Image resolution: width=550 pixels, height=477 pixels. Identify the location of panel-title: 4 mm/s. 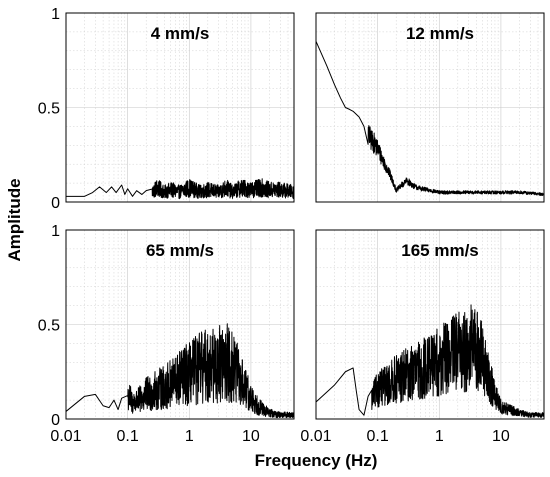
(180, 33).